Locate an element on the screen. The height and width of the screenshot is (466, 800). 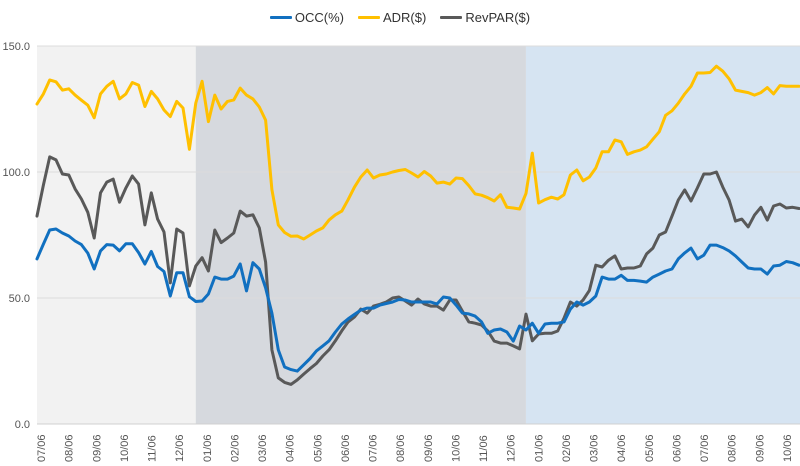
legend-swatch-adr is located at coordinates (368, 17).